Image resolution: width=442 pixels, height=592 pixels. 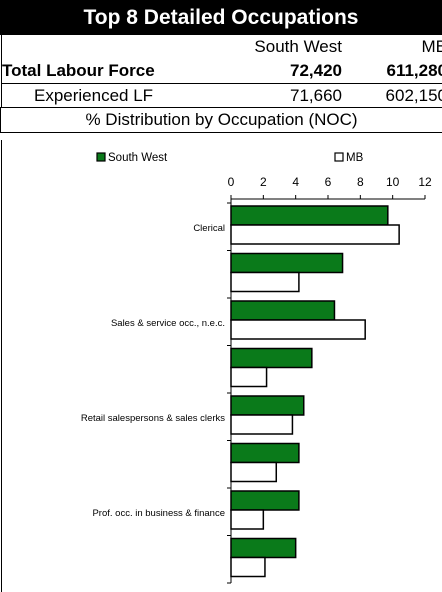 I want to click on column-header-region: South West, so click(x=298, y=46).